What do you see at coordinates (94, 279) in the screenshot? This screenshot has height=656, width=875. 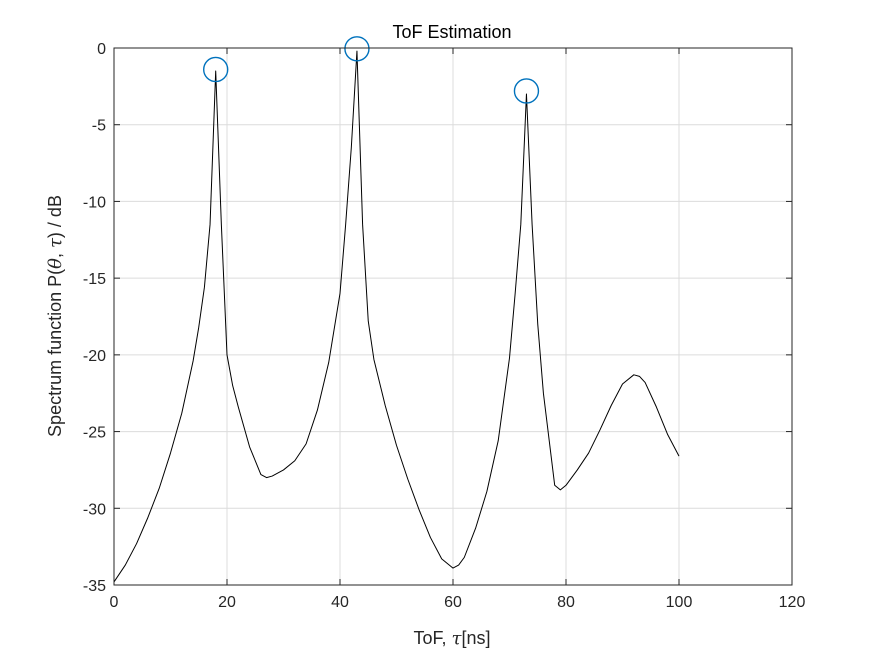 I see `y-tick-label: -15` at bounding box center [94, 279].